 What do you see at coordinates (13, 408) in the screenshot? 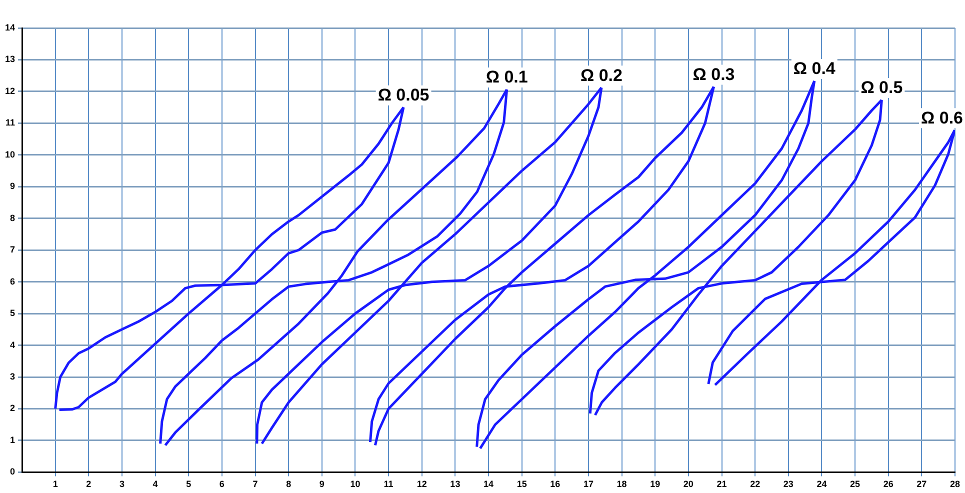
I see `y-tick-label: 2` at bounding box center [13, 408].